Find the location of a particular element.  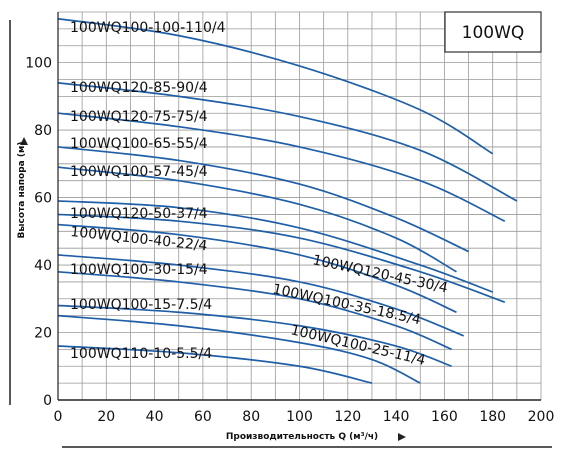

x-tick-label: 160 is located at coordinates (444, 417).